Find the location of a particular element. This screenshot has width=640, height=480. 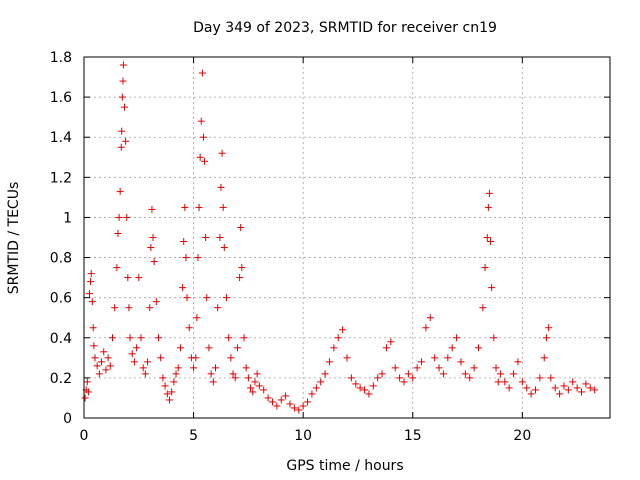

x-tick-label: 20 is located at coordinates (522, 436).